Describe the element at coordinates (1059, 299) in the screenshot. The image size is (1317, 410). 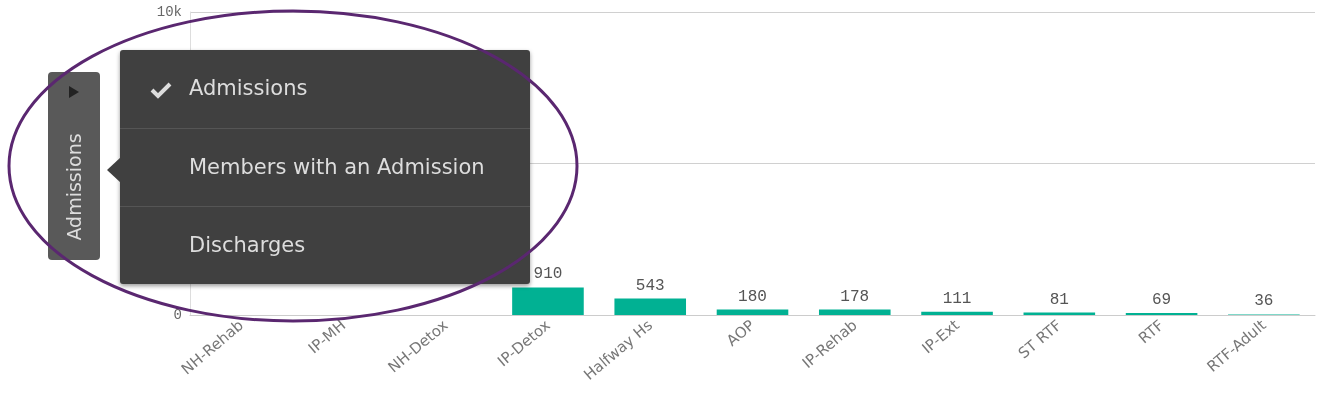
I see `data-label: 81` at that location.